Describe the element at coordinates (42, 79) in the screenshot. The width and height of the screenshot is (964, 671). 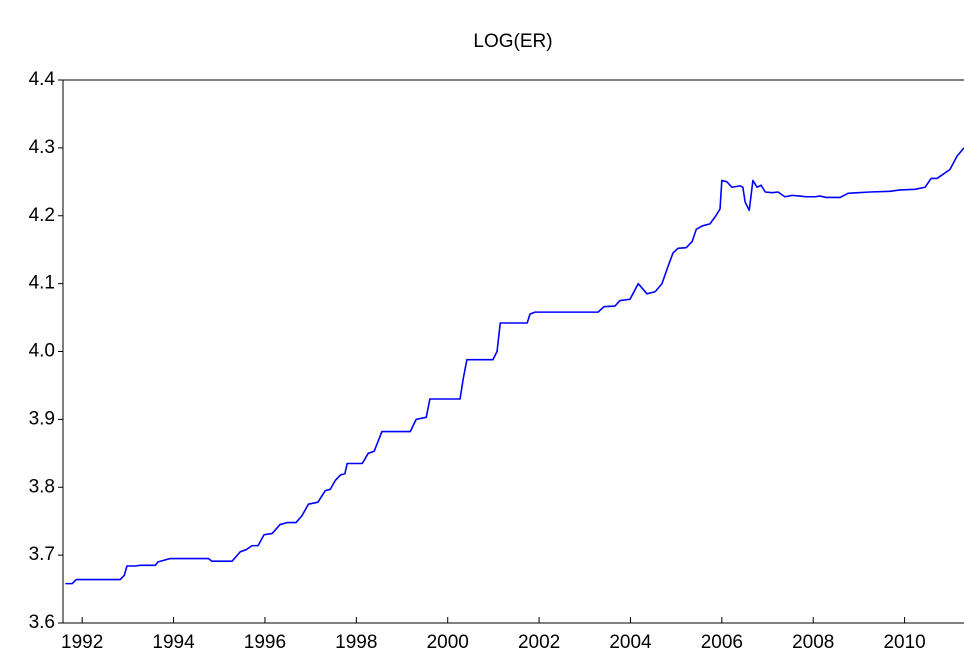
I see `y-tick-label: 4.4` at that location.